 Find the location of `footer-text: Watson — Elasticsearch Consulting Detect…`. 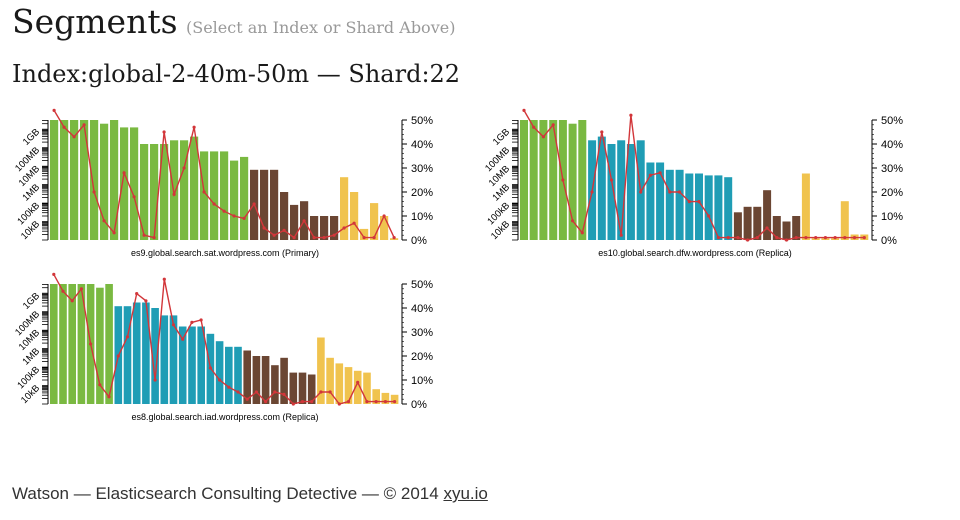

footer-text: Watson — Elasticsearch Consulting Detect… is located at coordinates (225, 493).